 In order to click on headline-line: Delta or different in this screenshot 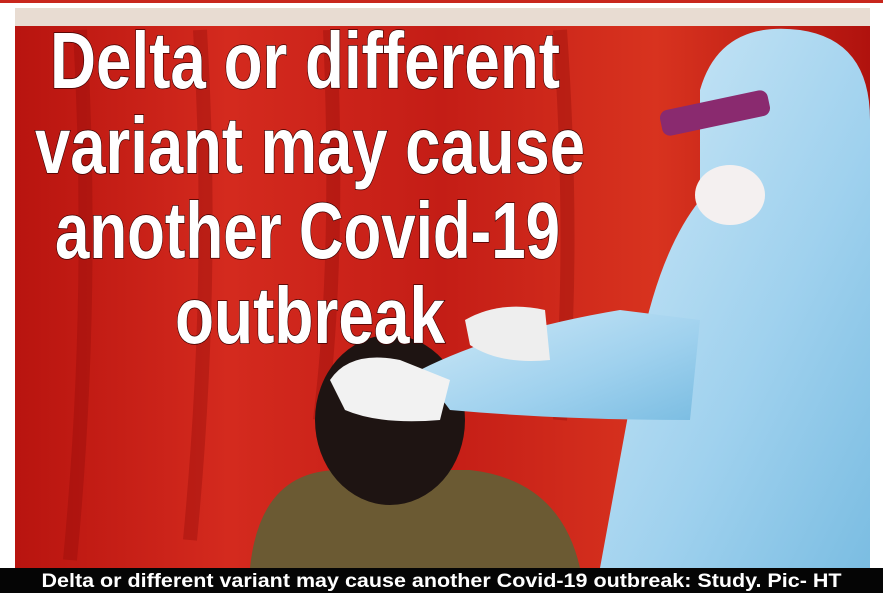, I will do `click(305, 60)`.